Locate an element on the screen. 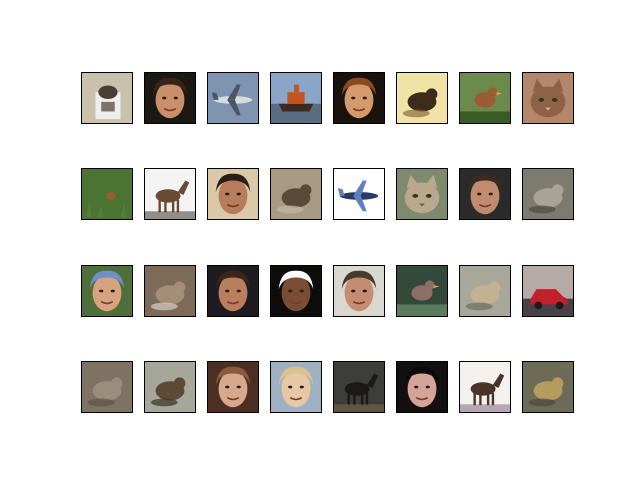 The image size is (640, 480). animal-in-box-thumbnail is located at coordinates (107, 98).